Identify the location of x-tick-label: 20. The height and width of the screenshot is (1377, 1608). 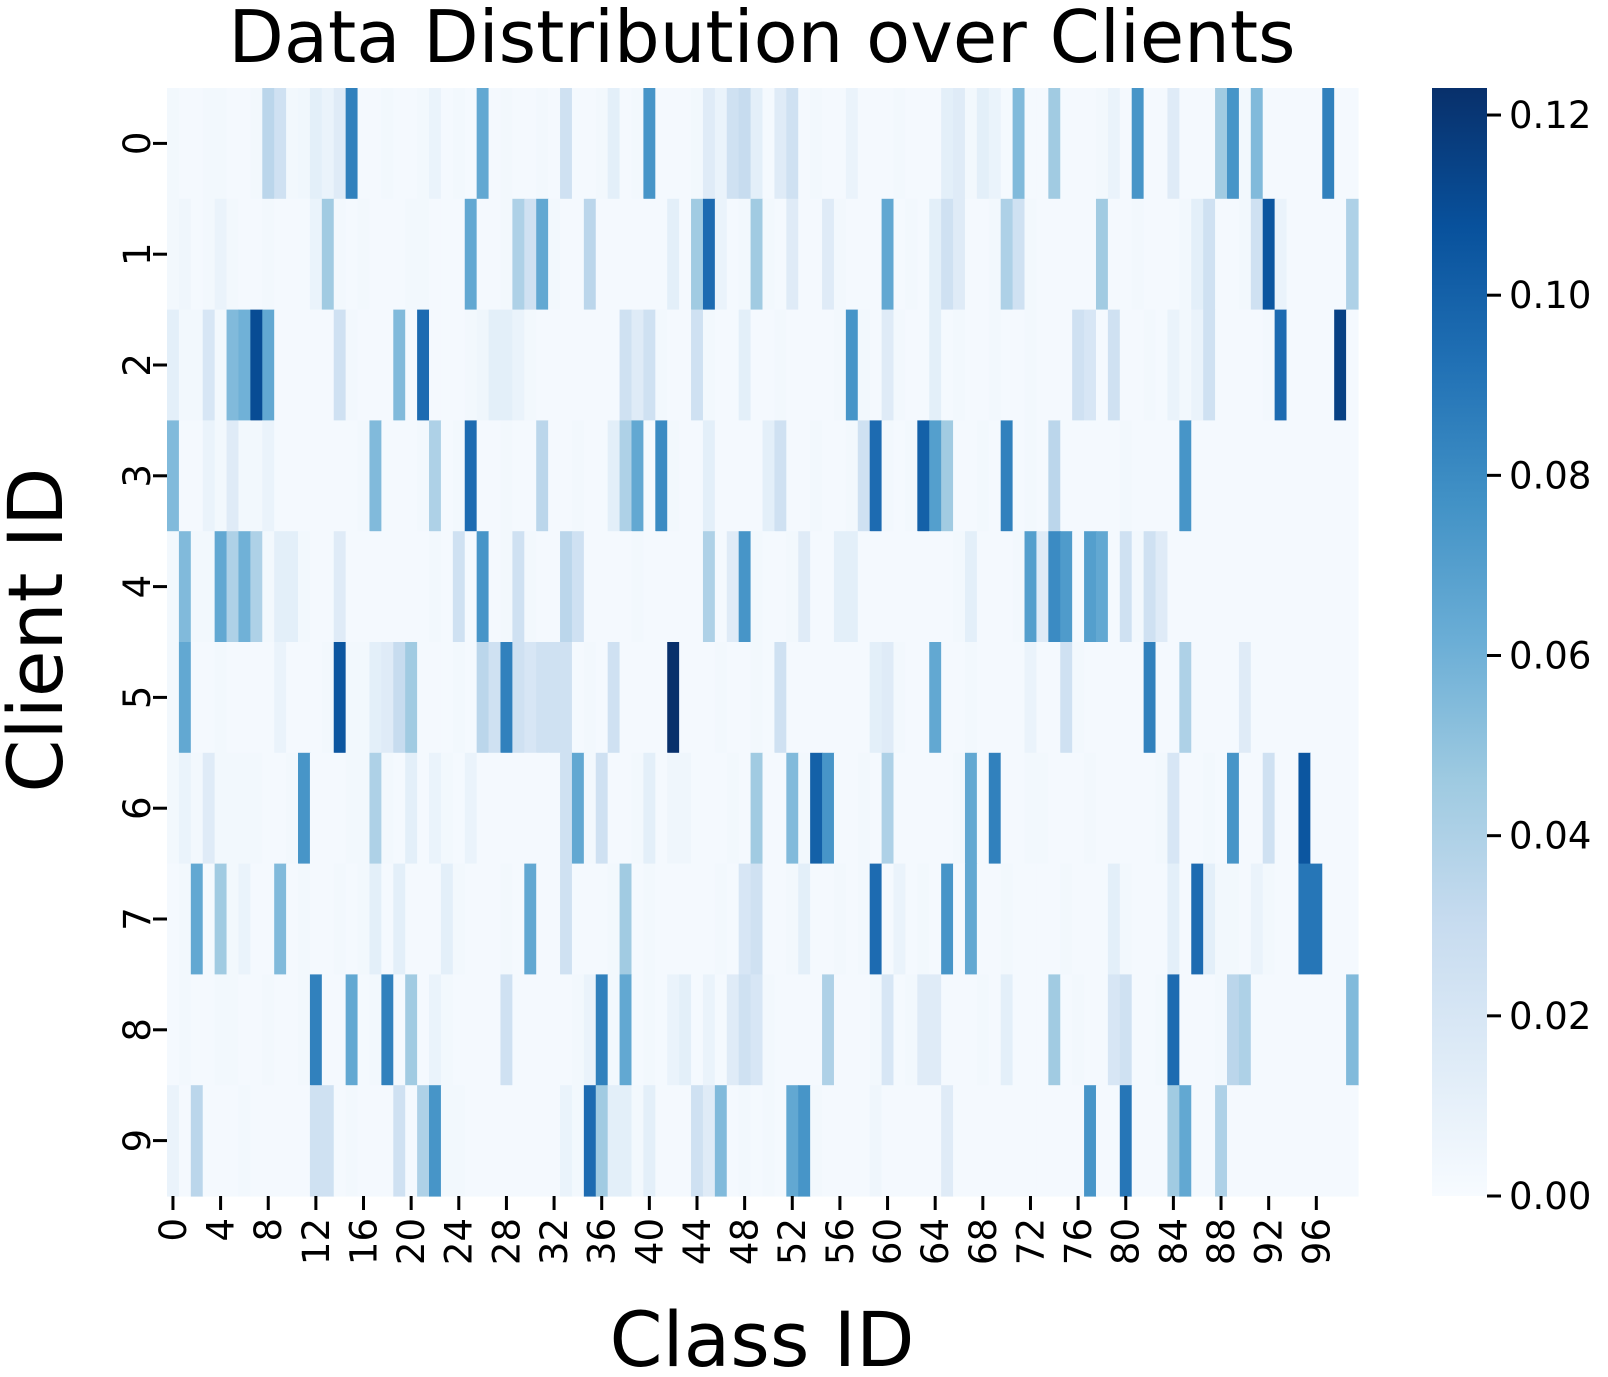
(411, 1241).